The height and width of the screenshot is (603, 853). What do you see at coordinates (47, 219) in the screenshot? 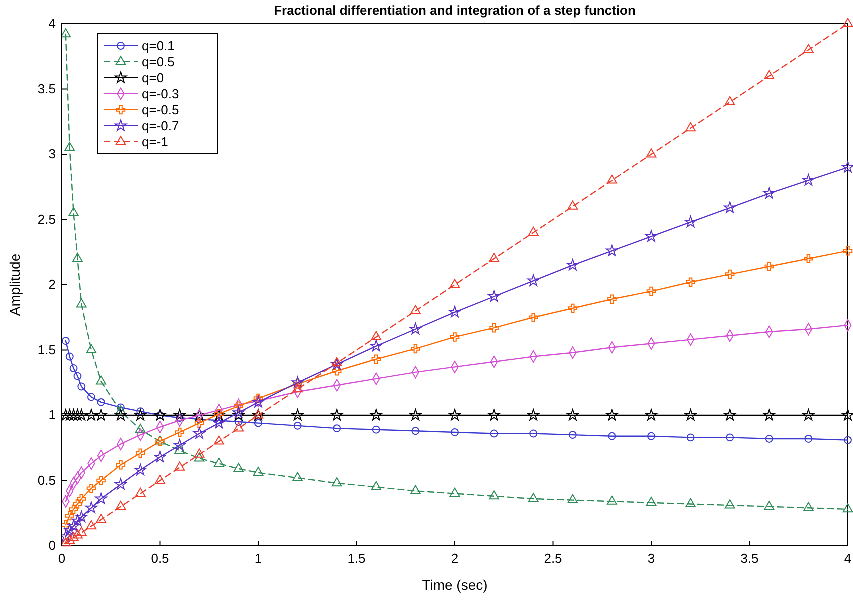
I see `y-tick-label: 2.5` at bounding box center [47, 219].